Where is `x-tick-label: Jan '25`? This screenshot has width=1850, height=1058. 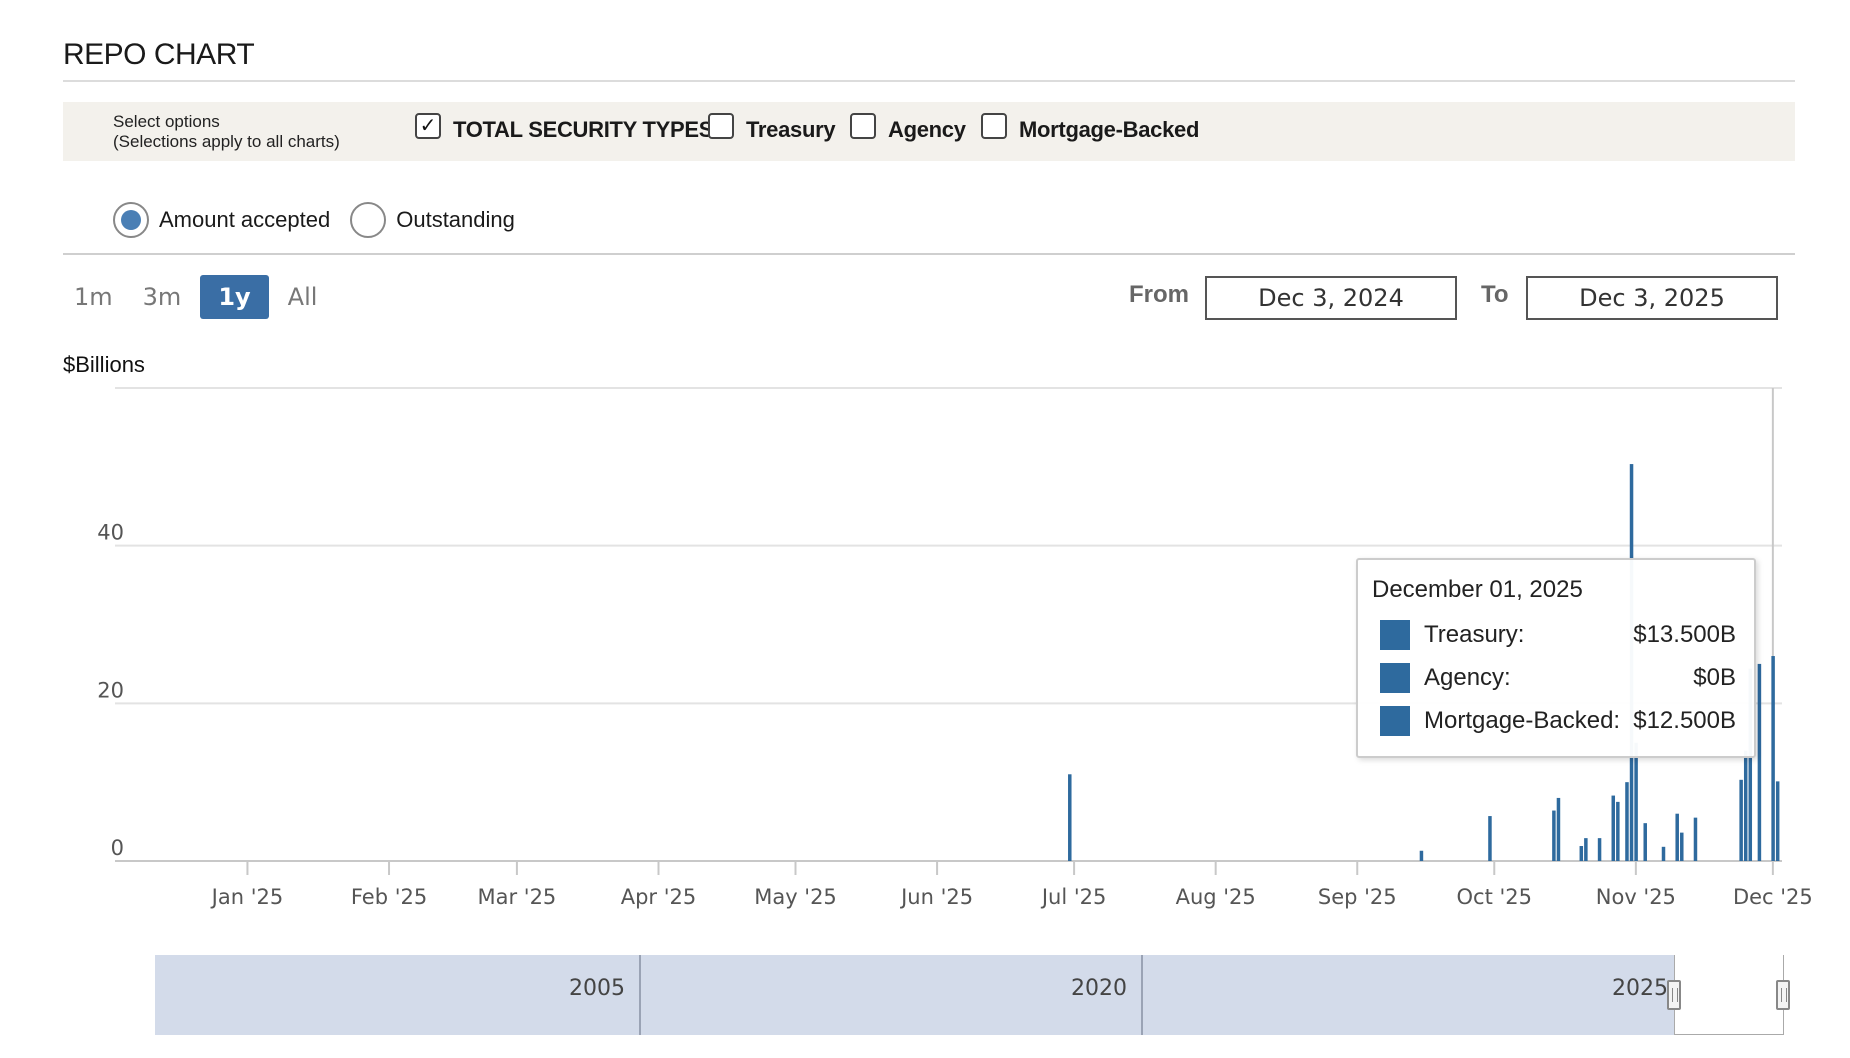 x-tick-label: Jan '25 is located at coordinates (247, 897).